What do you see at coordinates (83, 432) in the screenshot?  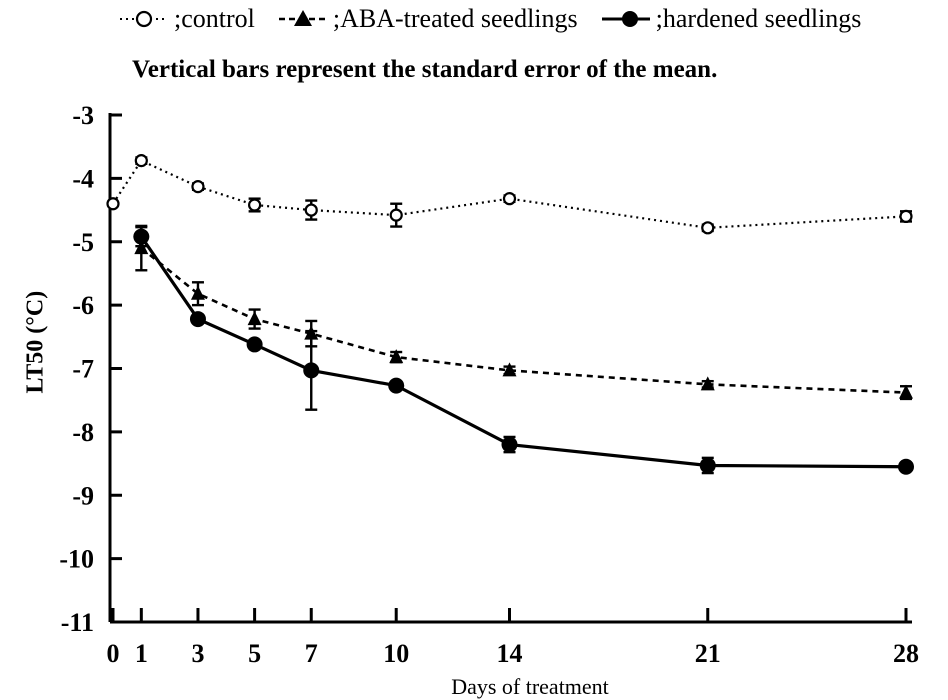 I see `y-tick-label: -8` at bounding box center [83, 432].